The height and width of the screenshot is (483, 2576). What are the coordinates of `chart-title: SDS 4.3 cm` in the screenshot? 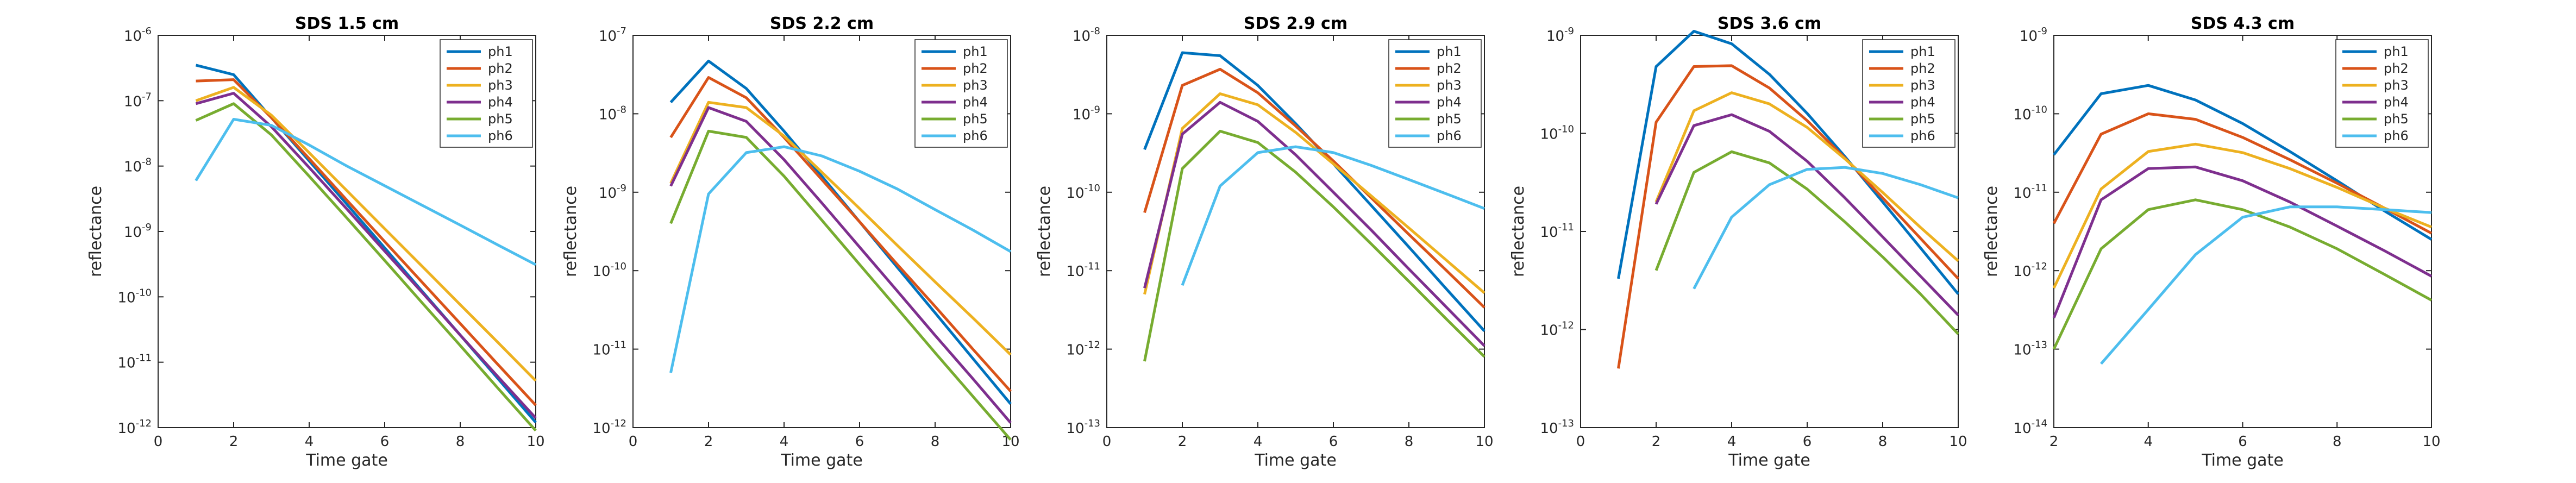 It's located at (2243, 23).